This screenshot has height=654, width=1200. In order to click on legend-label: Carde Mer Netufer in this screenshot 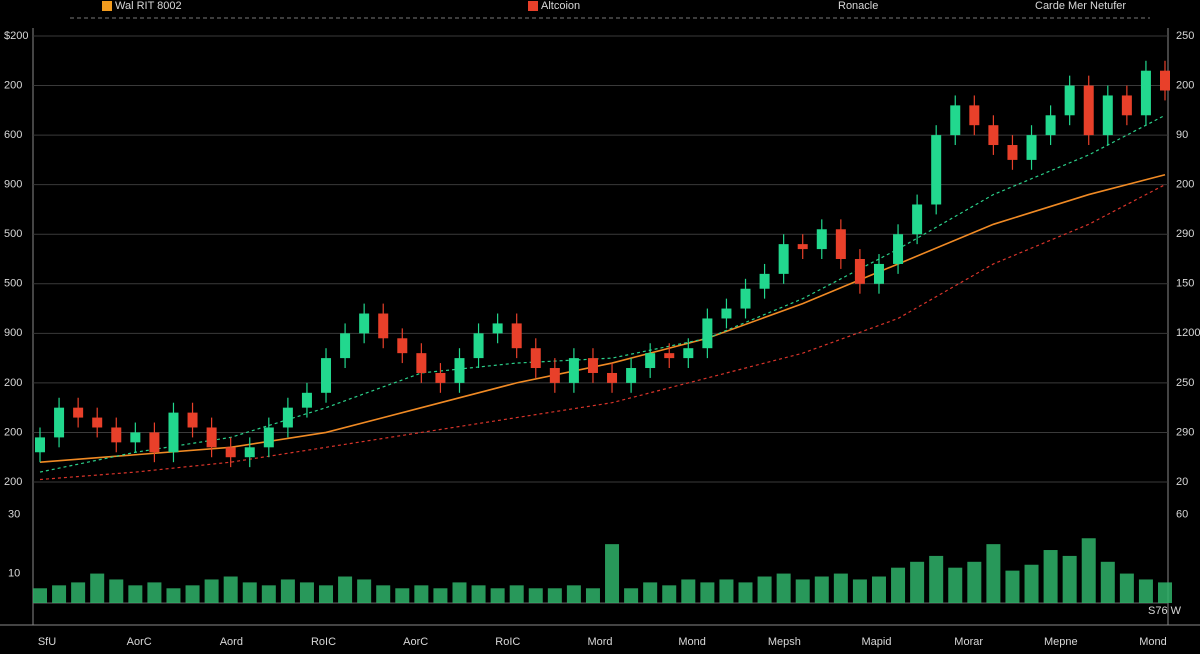, I will do `click(1080, 6)`.